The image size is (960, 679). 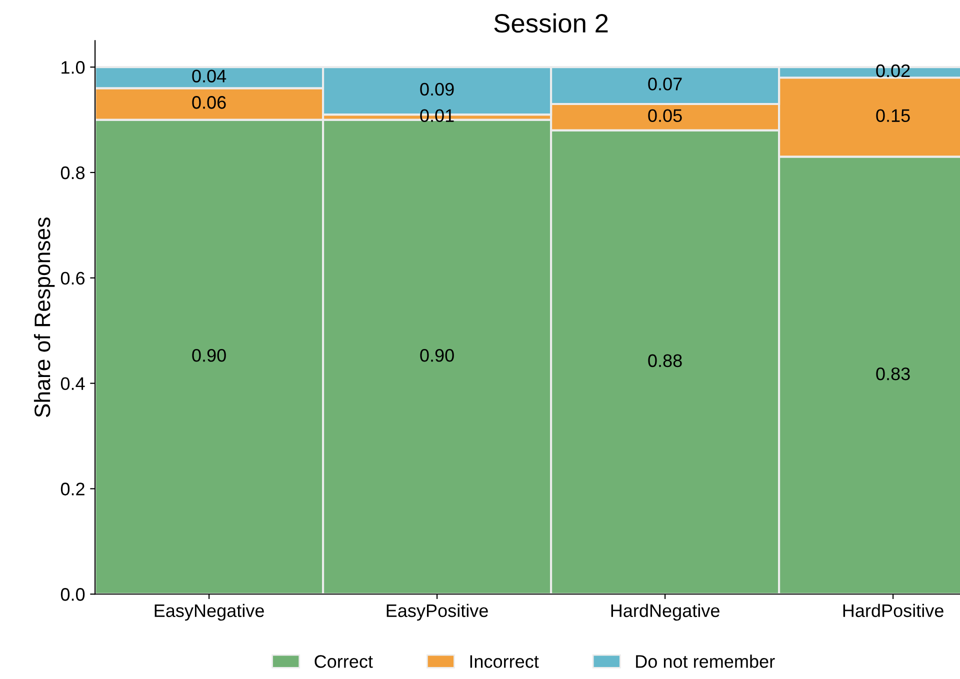 What do you see at coordinates (551, 23) in the screenshot?
I see `chart-title: Session 2` at bounding box center [551, 23].